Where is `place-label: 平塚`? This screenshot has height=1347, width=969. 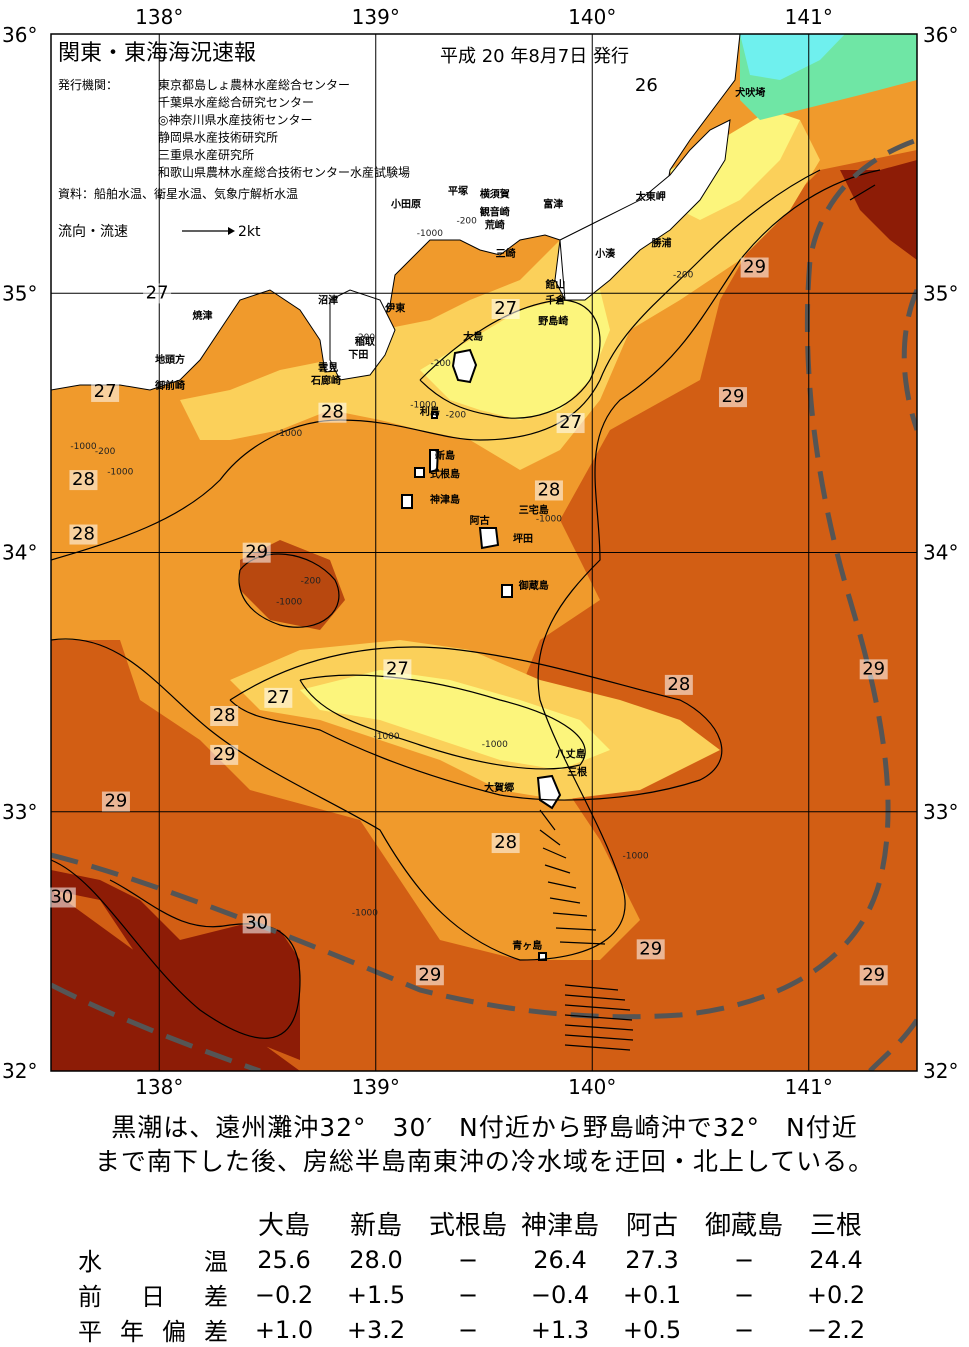
place-label: 平塚 is located at coordinates (458, 191).